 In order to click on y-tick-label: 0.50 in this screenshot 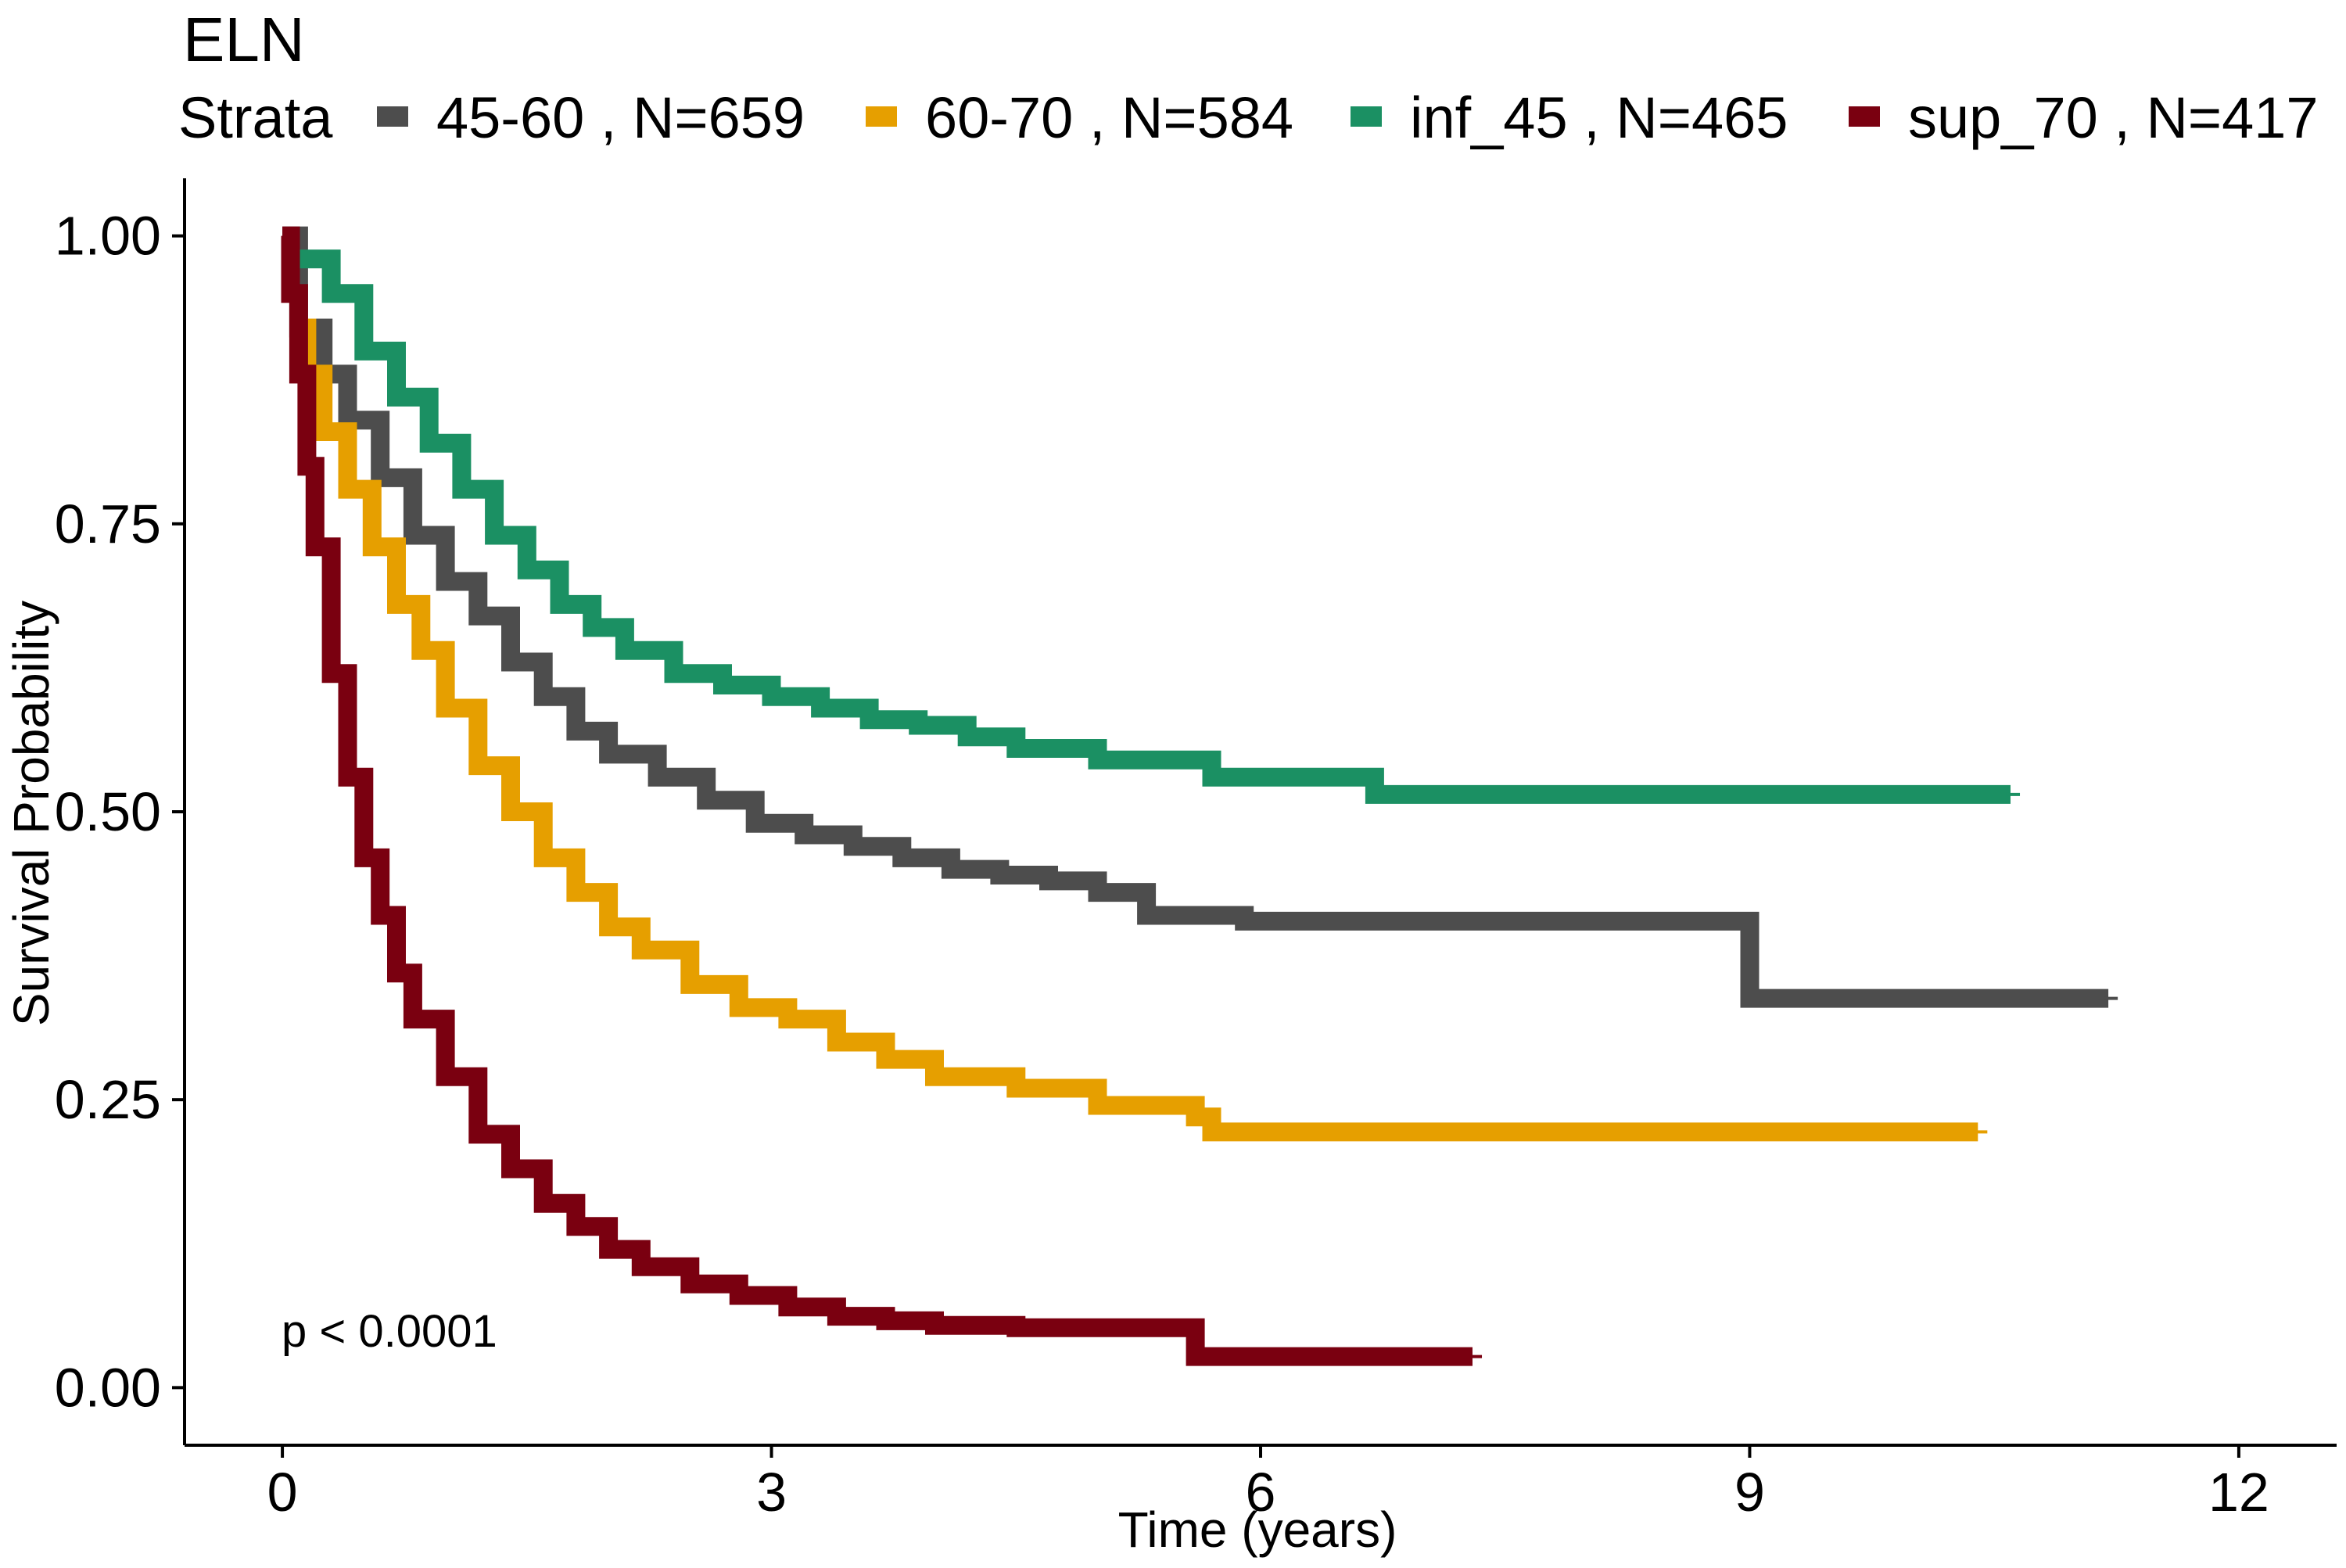, I will do `click(108, 811)`.